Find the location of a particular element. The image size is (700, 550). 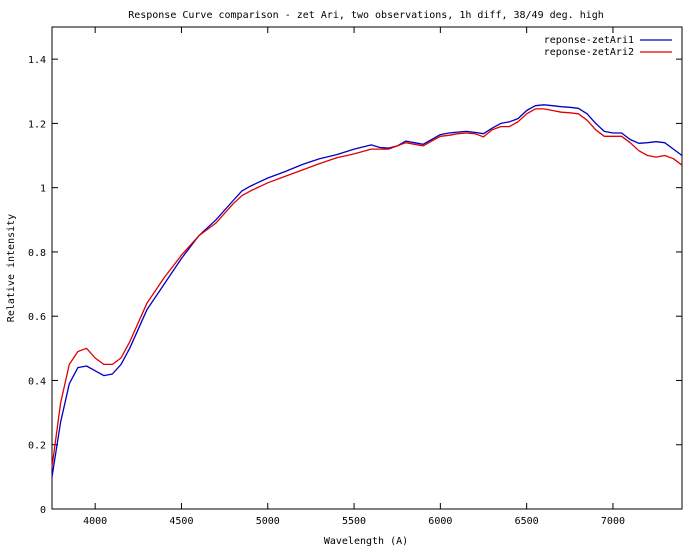

y-tick-label: 1.2 is located at coordinates (37, 124).